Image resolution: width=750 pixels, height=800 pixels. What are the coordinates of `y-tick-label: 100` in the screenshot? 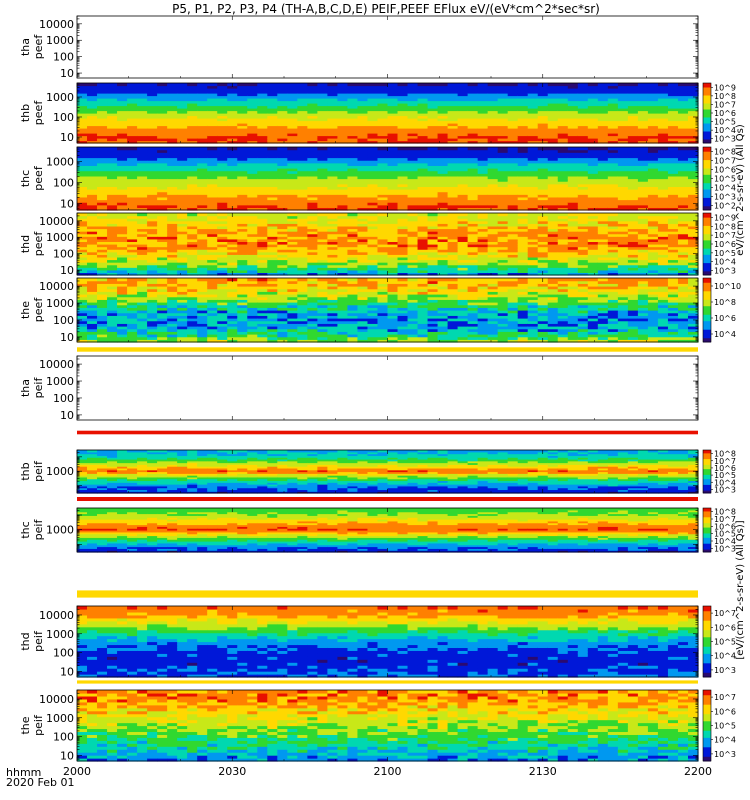 It's located at (63, 254).